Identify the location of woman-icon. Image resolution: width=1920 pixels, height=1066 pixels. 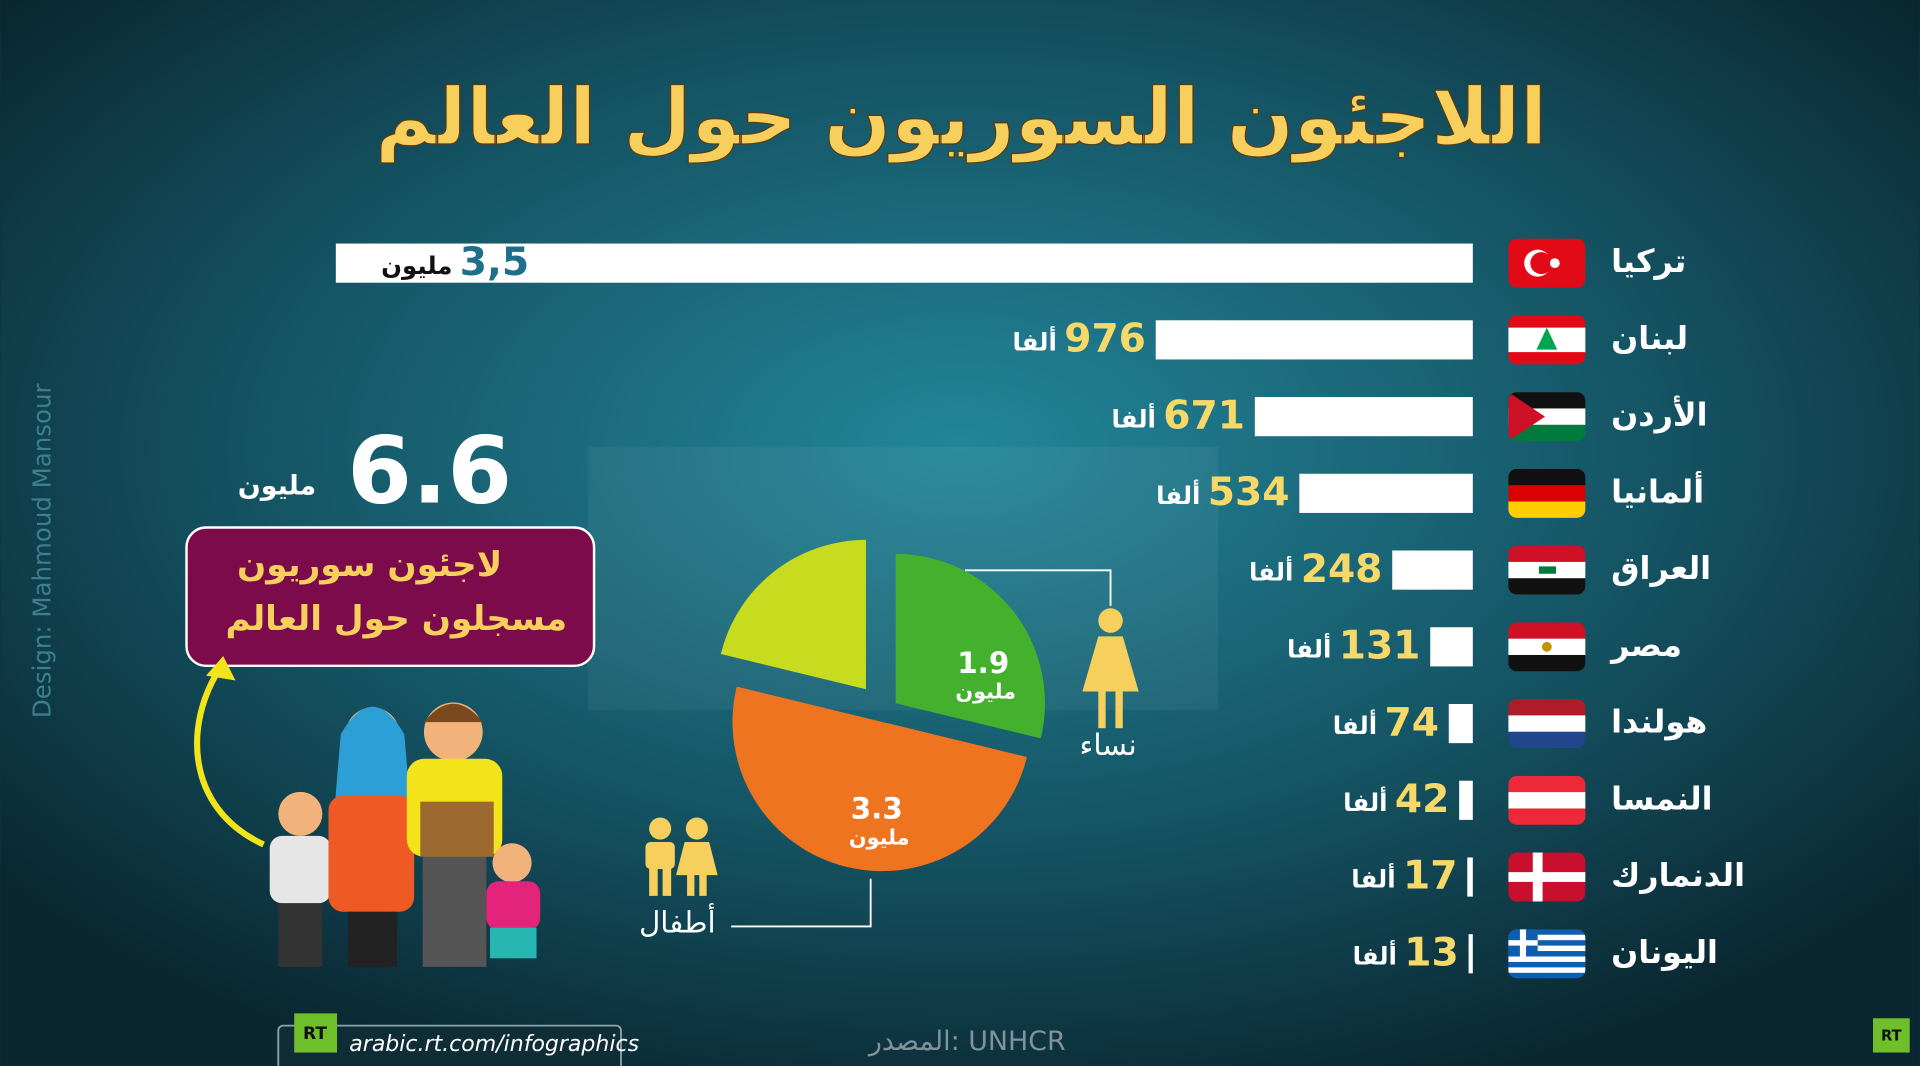
(1110, 668).